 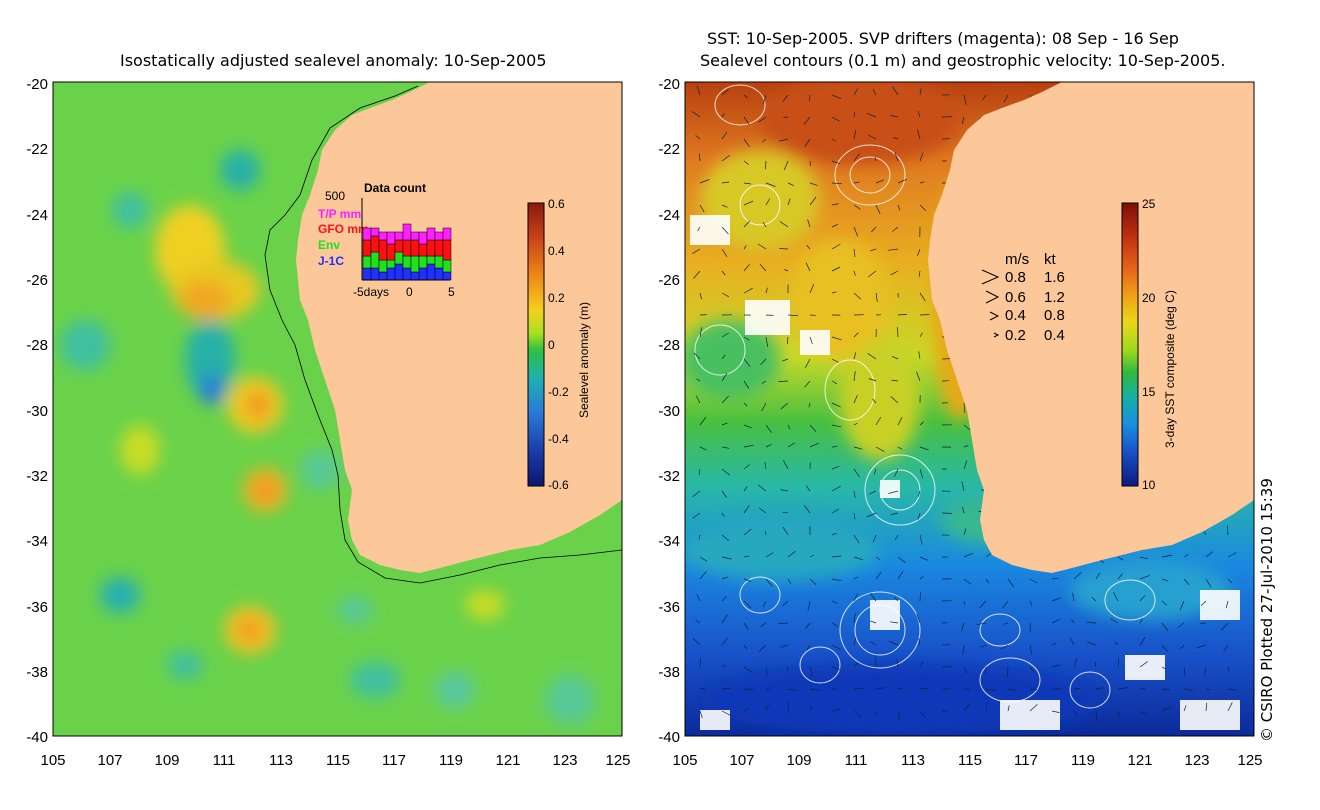 I want to click on right-y-tick: -28, so click(x=669, y=345).